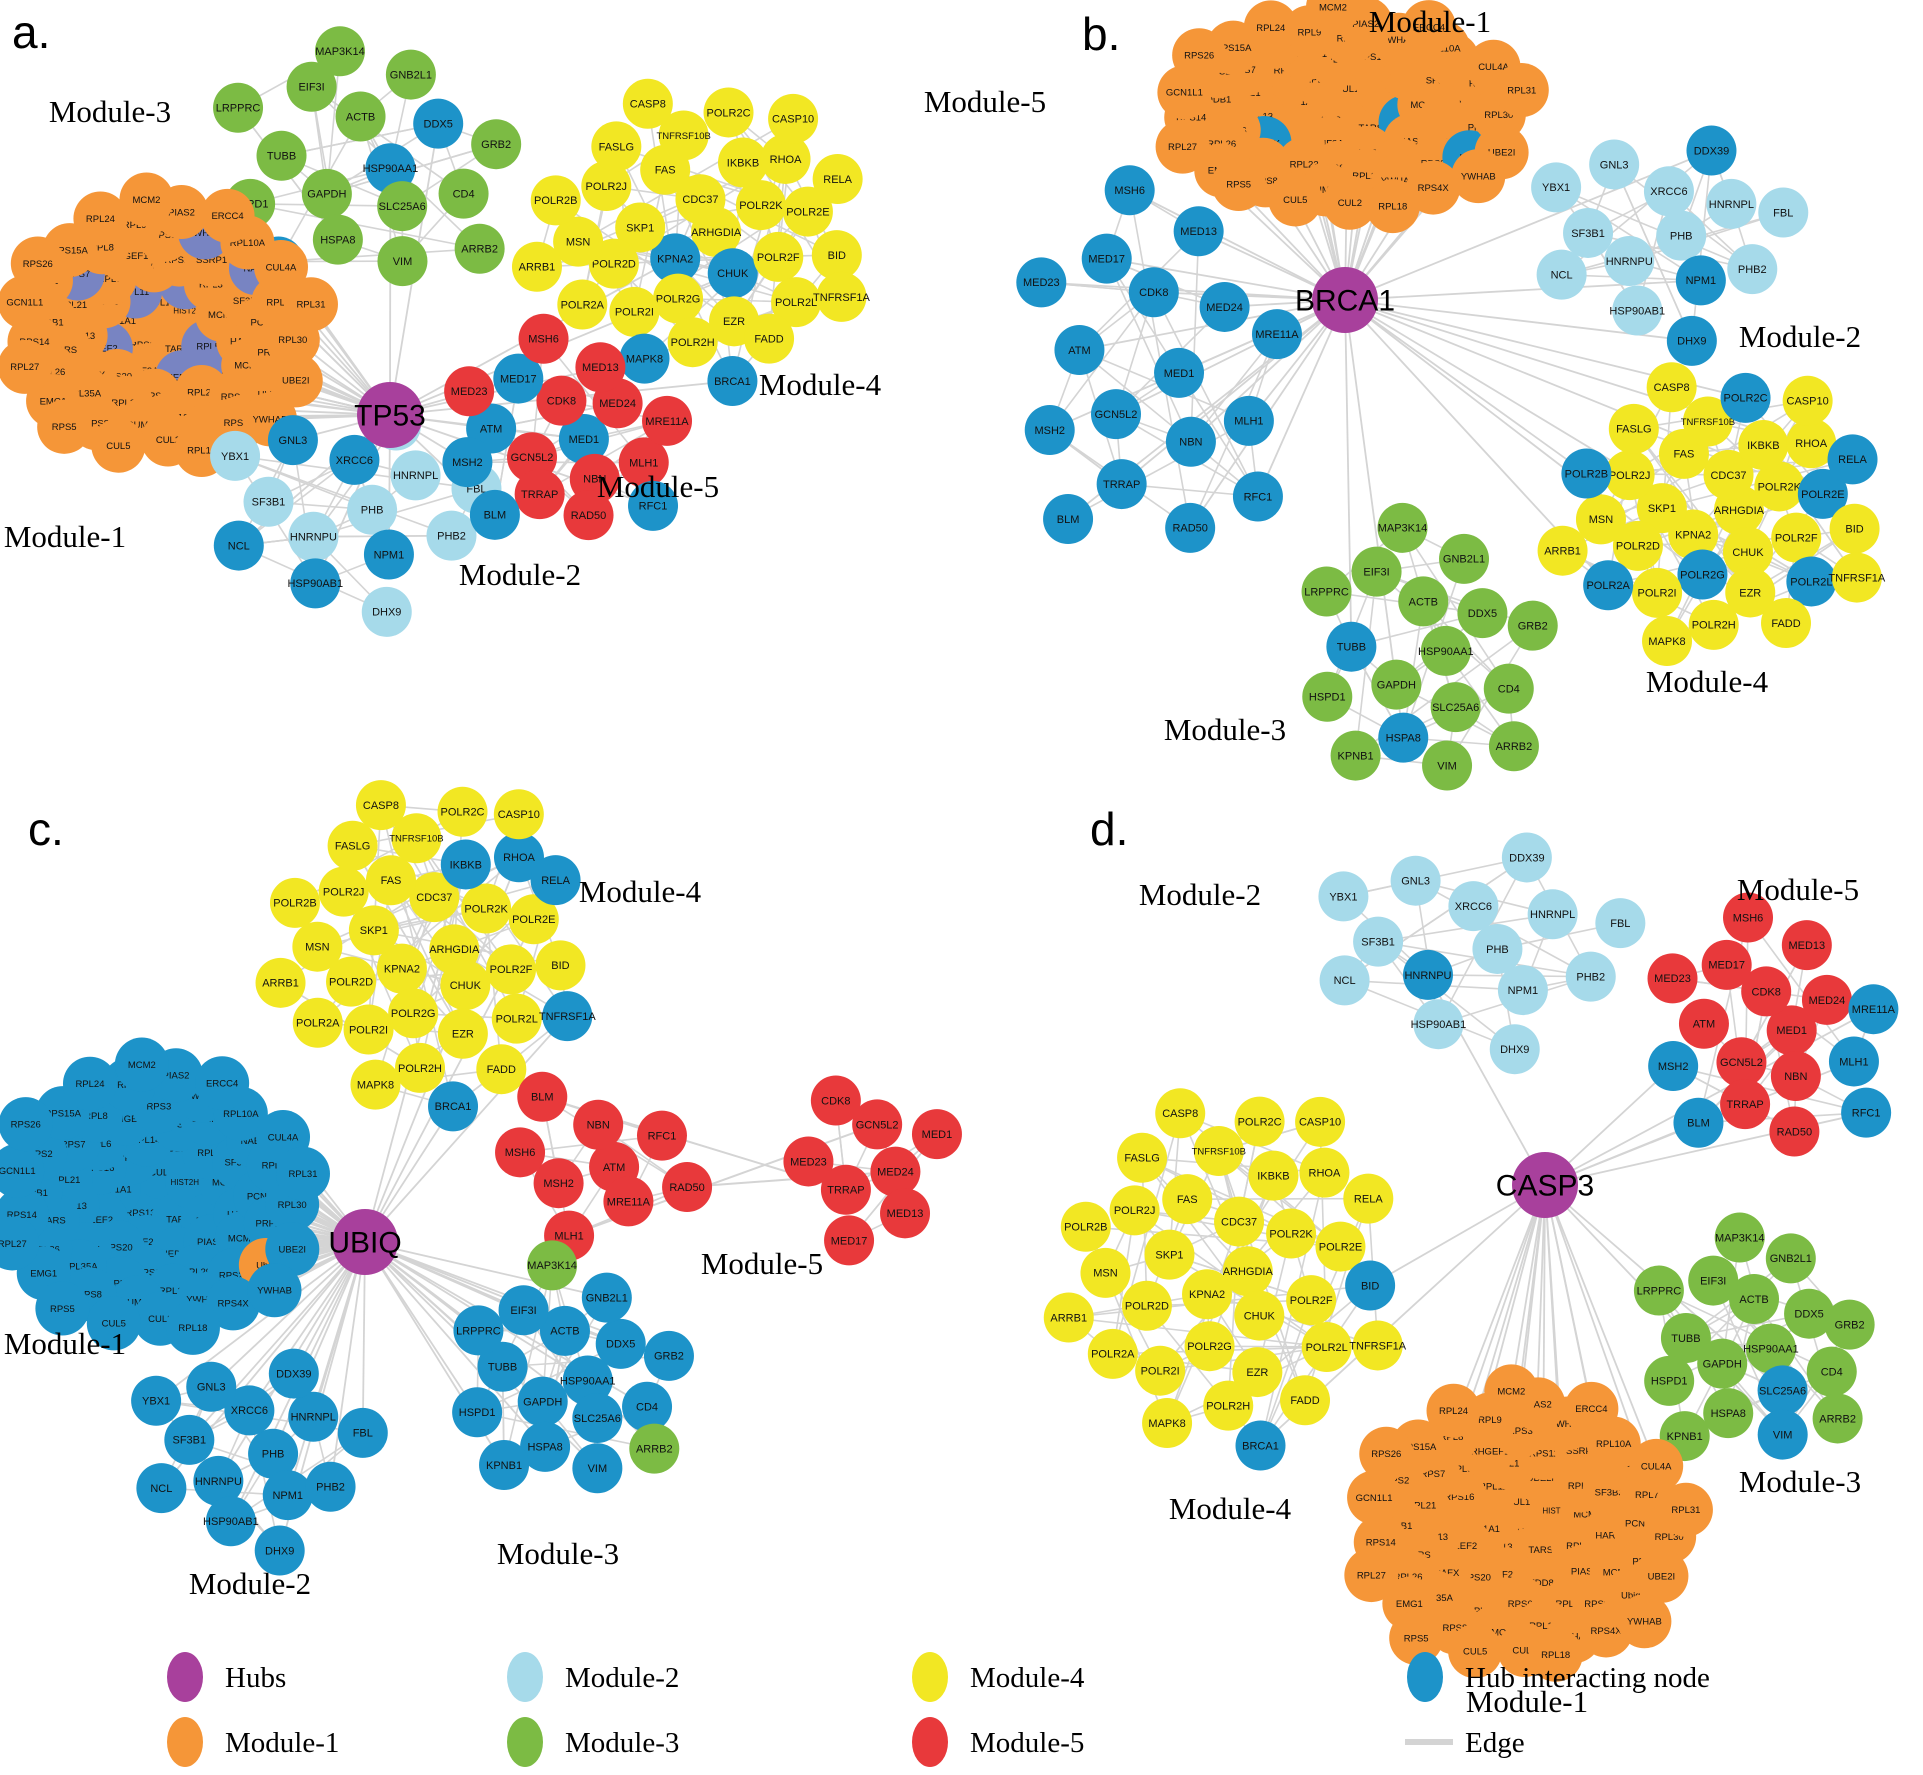  Describe the element at coordinates (1396, 684) in the screenshot. I see `node-GAPDH: GAPDH` at that location.